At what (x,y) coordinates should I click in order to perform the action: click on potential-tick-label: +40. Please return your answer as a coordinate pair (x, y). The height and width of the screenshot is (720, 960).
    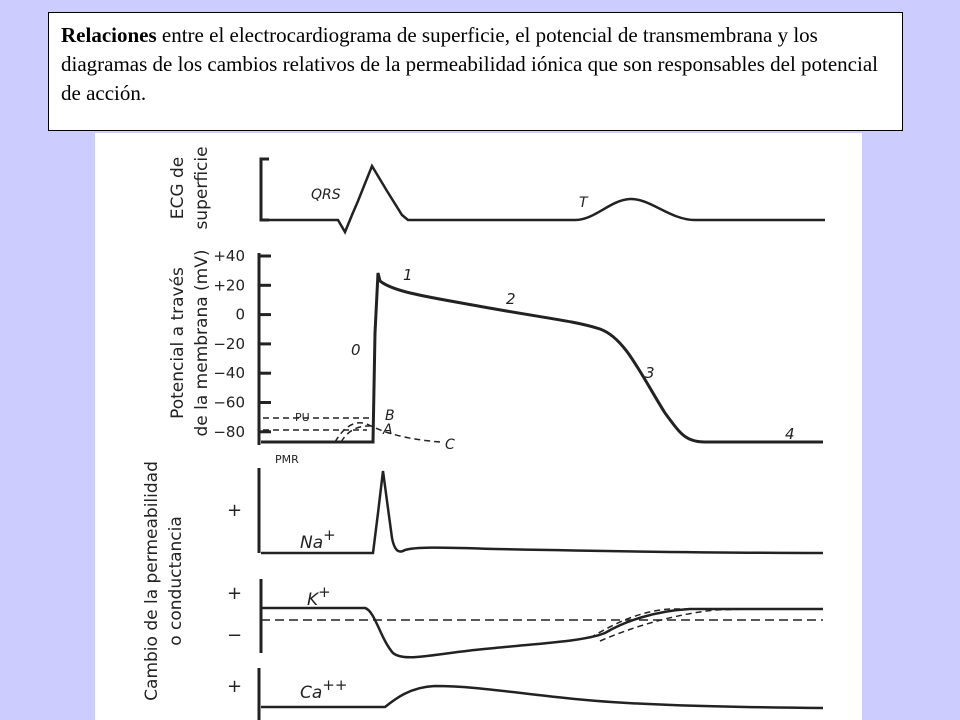
    Looking at the image, I should click on (229, 256).